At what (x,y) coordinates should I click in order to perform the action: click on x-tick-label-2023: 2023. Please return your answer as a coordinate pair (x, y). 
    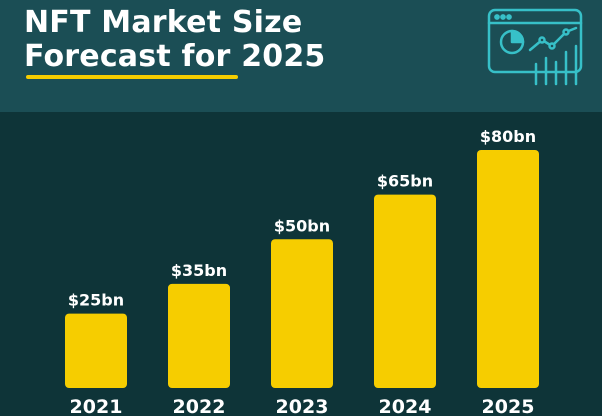
    Looking at the image, I should click on (302, 406).